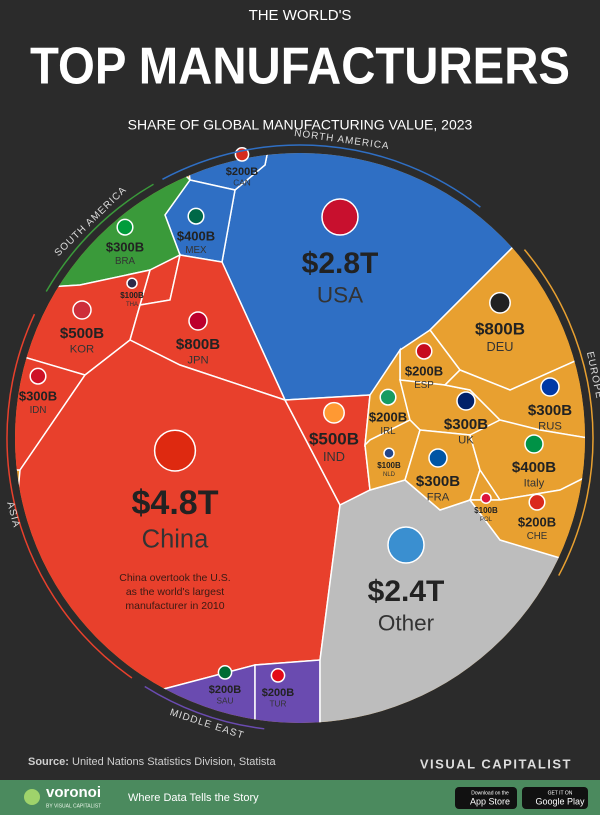  Describe the element at coordinates (424, 385) in the screenshot. I see `category-label: ESP` at that location.